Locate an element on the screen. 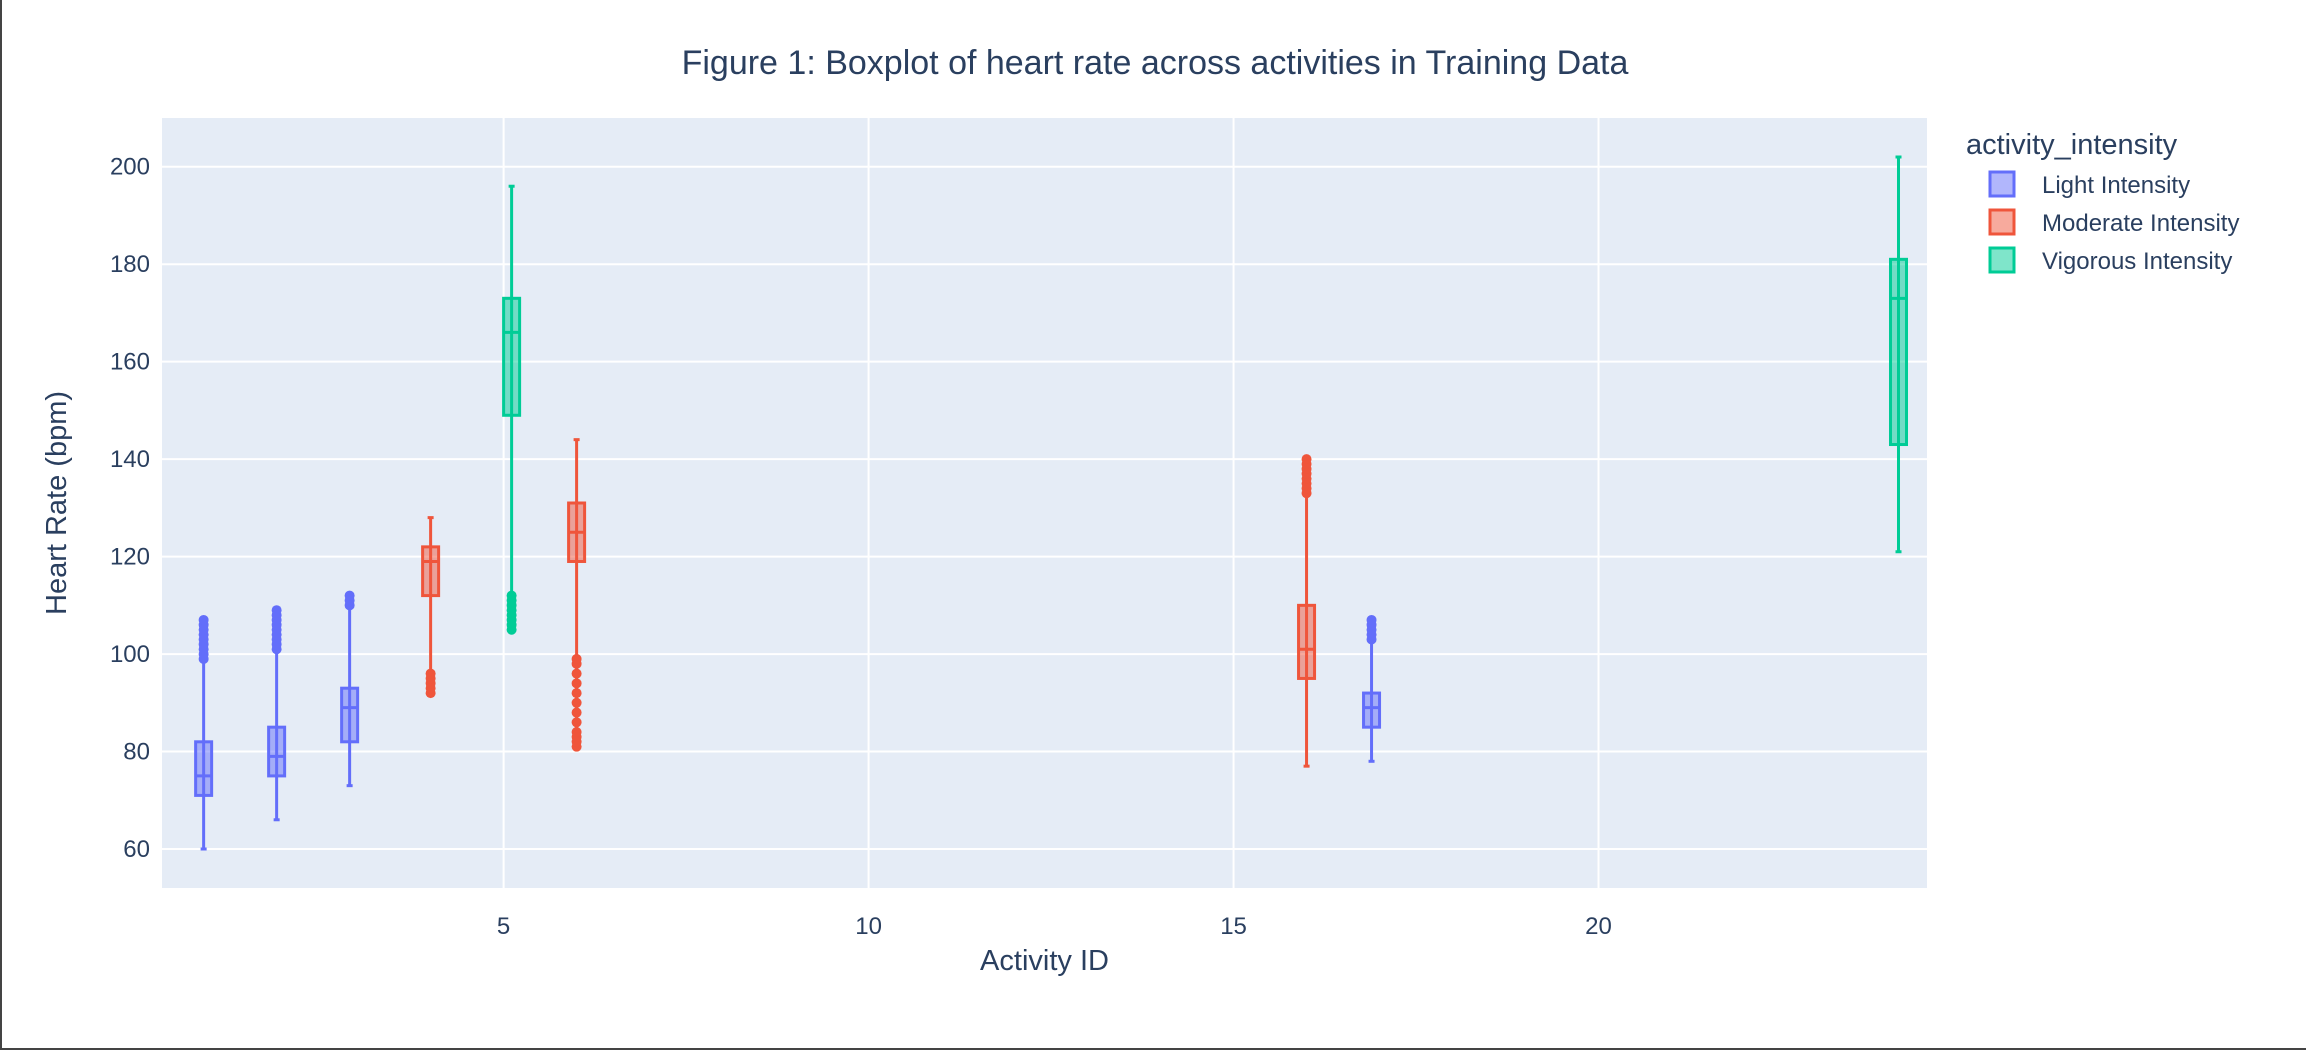 This screenshot has height=1050, width=2306. legend-title: activity_intensity is located at coordinates (2072, 145).